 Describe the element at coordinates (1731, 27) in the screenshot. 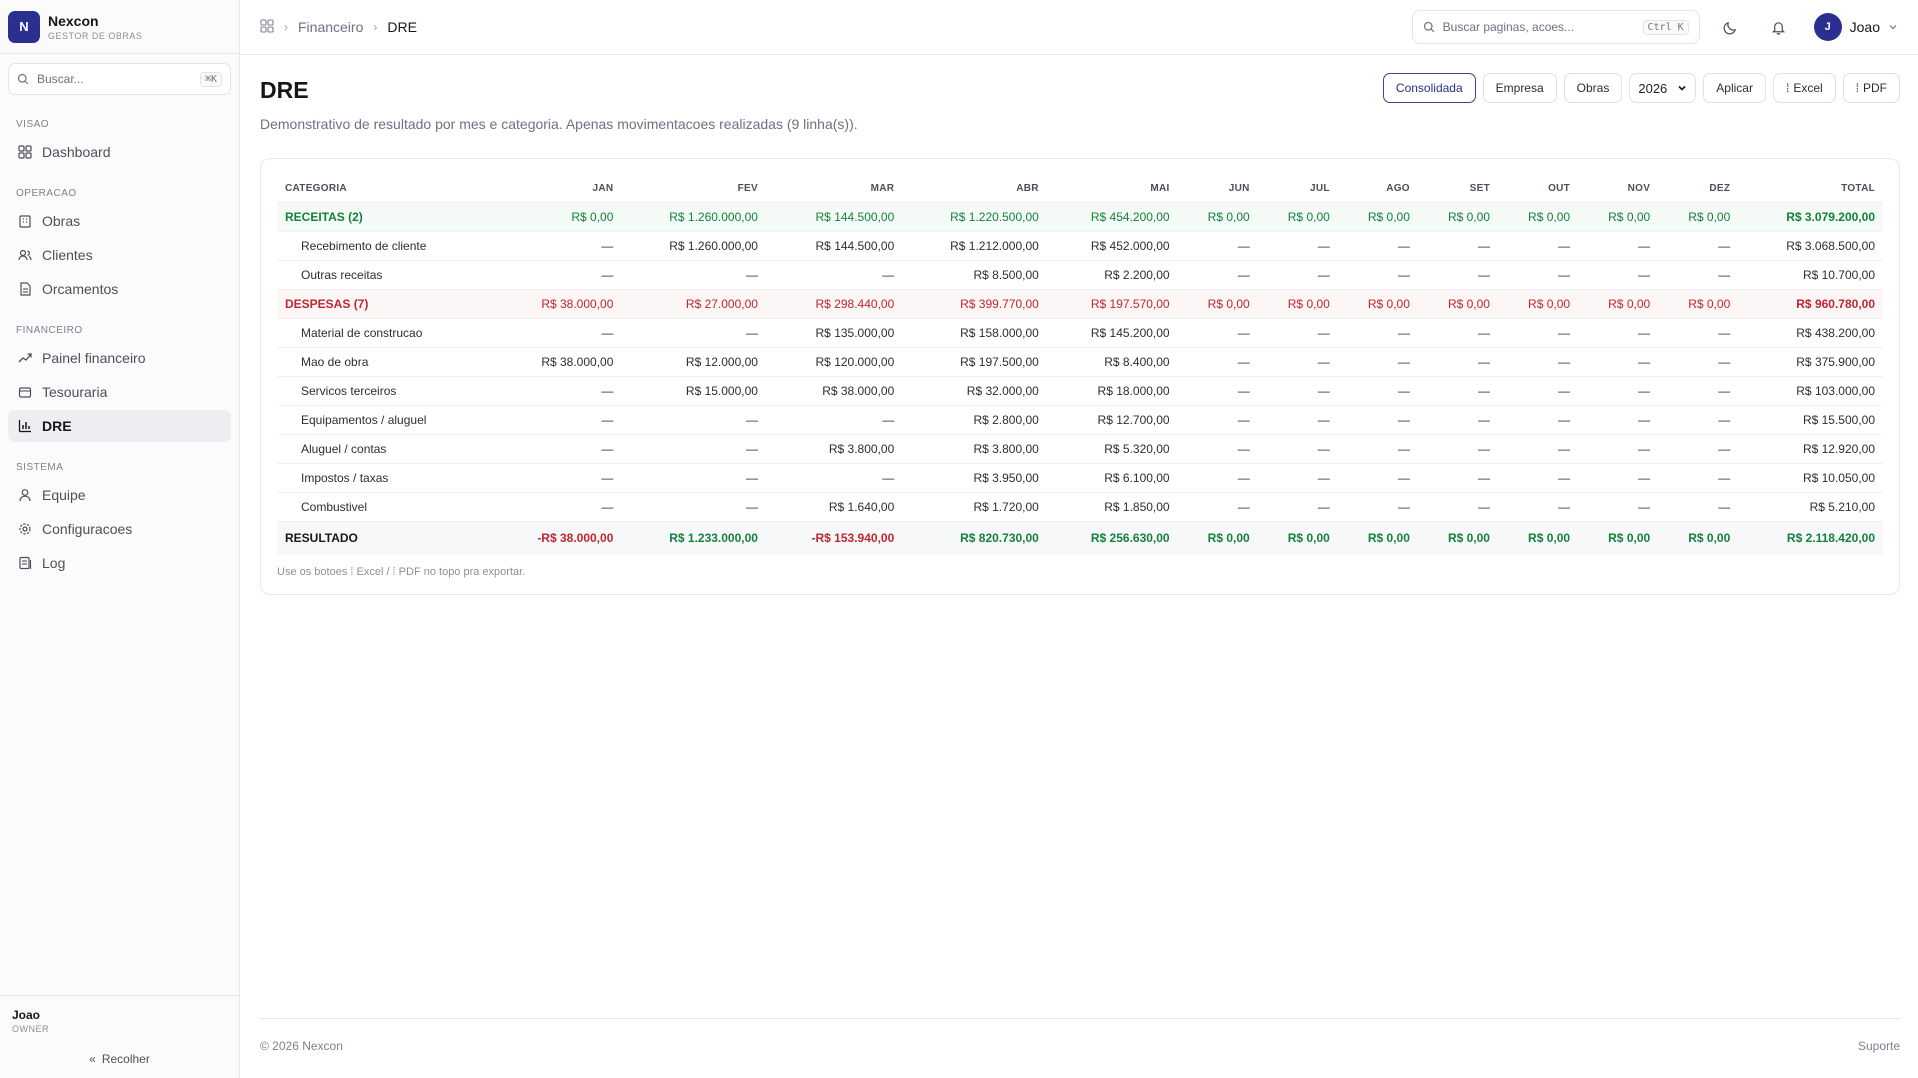

I see `theme-toggle-button` at that location.